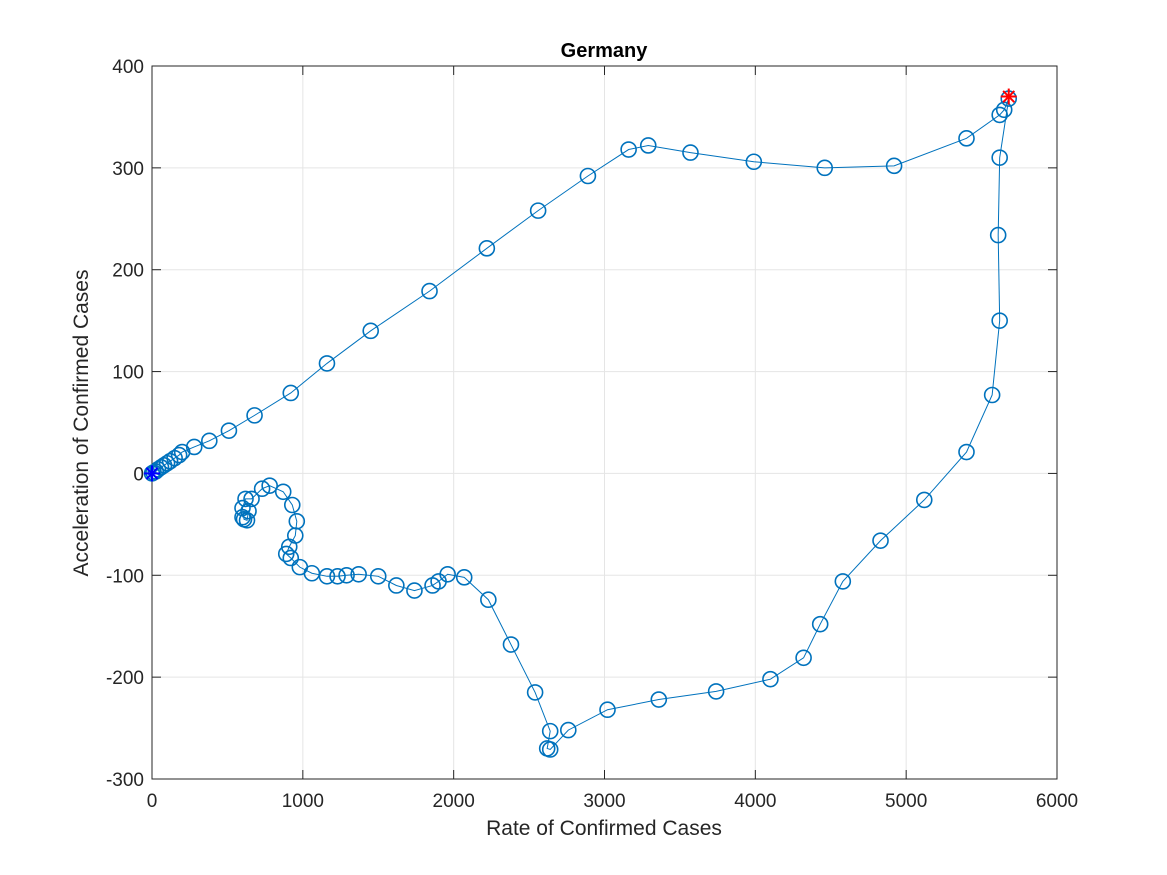 The height and width of the screenshot is (875, 1167). I want to click on end-marker-stroke, so click(1009, 96).